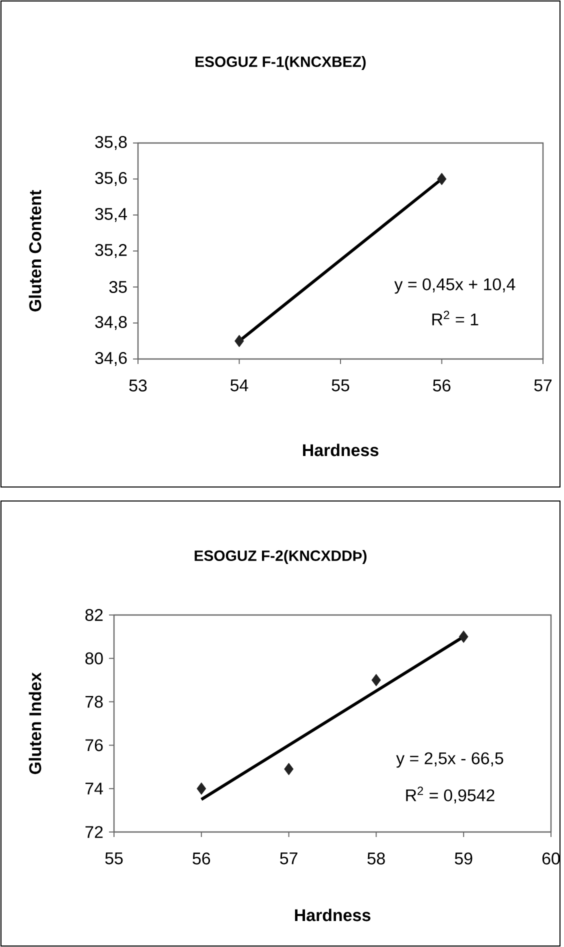 Image resolution: width=564 pixels, height=947 pixels. Describe the element at coordinates (239, 386) in the screenshot. I see `x-tick-label: 54` at that location.